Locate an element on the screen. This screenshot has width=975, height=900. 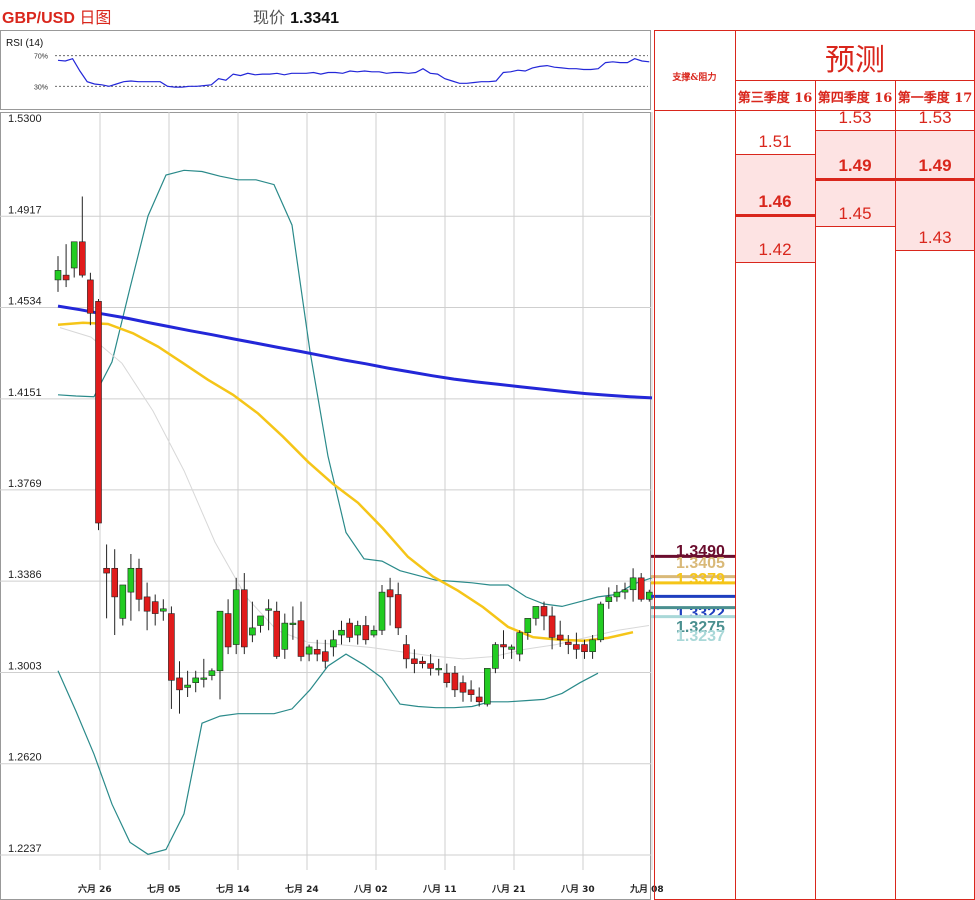
ma100-line is located at coordinates (355, 352).